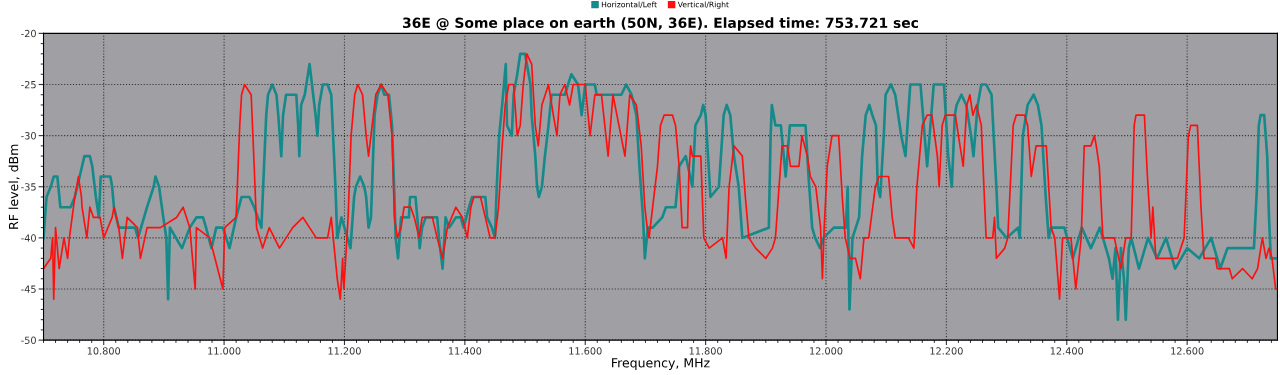 The height and width of the screenshot is (375, 1280). Describe the element at coordinates (1067, 351) in the screenshot. I see `x-tick-label: 12.400` at that location.